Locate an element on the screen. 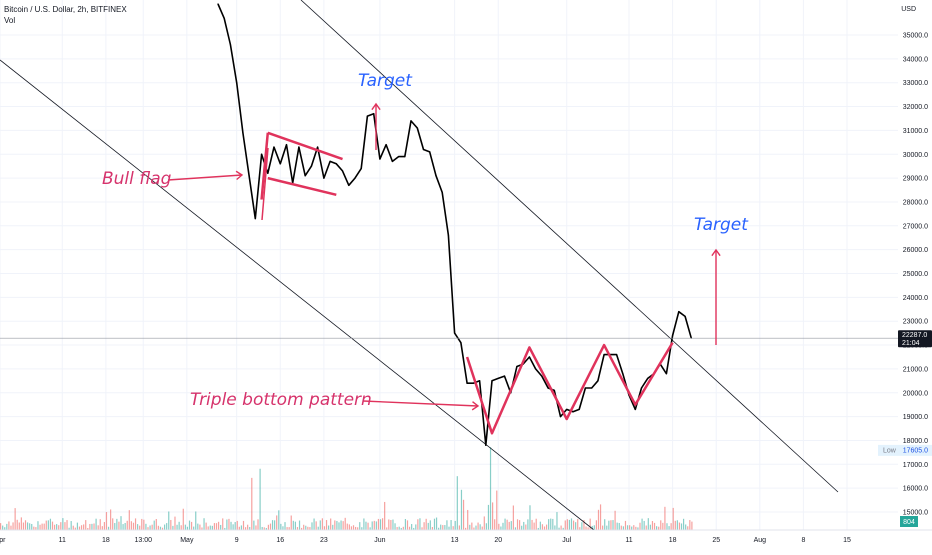 The height and width of the screenshot is (555, 932). chart-header: Bitcoin / U.S. Dollar, 2h, BITFINEX Vol is located at coordinates (65, 15).